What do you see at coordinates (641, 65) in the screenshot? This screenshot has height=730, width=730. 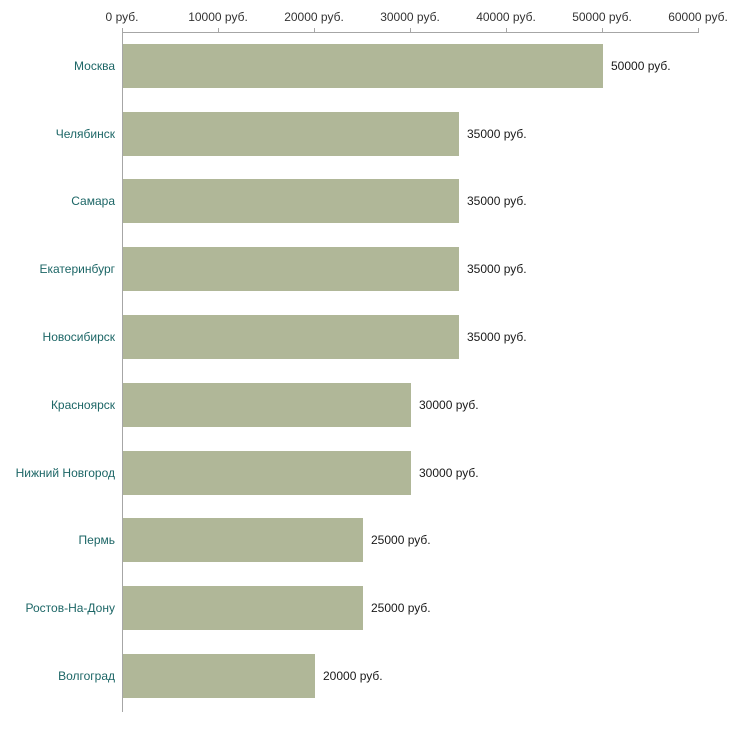 I see `value-label: 50000 руб.` at bounding box center [641, 65].